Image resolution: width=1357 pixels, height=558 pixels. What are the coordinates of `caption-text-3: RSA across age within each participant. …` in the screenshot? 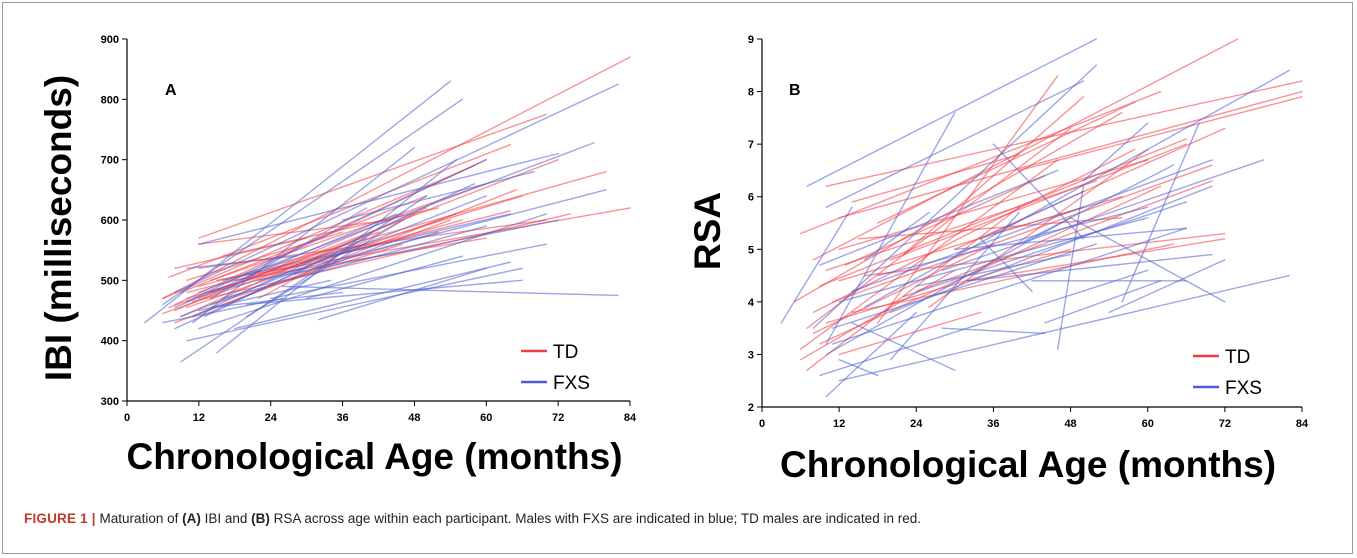 It's located at (595, 518).